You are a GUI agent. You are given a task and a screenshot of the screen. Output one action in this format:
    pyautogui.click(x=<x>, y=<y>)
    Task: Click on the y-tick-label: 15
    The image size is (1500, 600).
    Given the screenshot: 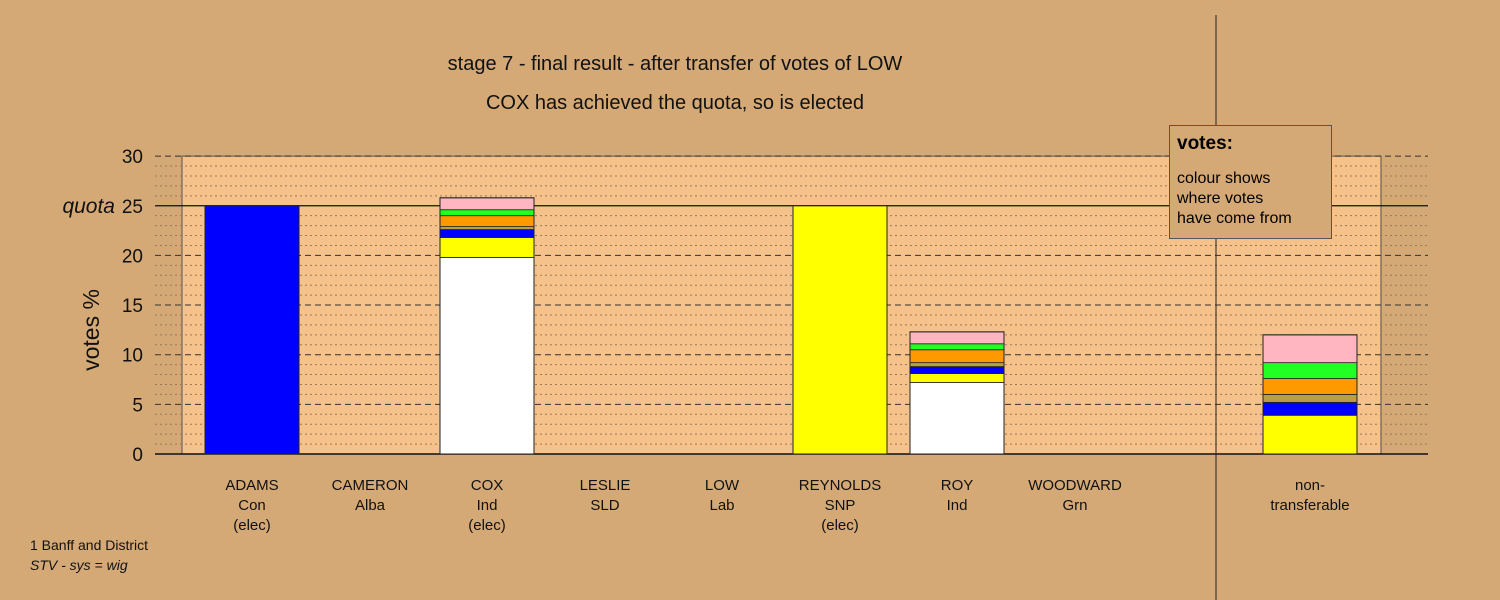 What is the action you would take?
    pyautogui.click(x=132, y=306)
    